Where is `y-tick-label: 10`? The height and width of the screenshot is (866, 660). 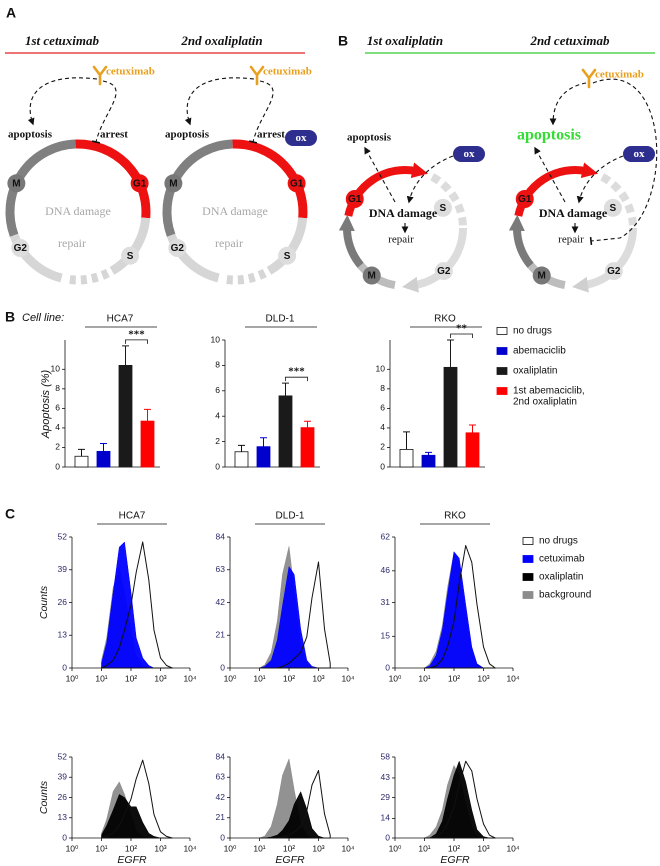
y-tick-label: 10 is located at coordinates (216, 339).